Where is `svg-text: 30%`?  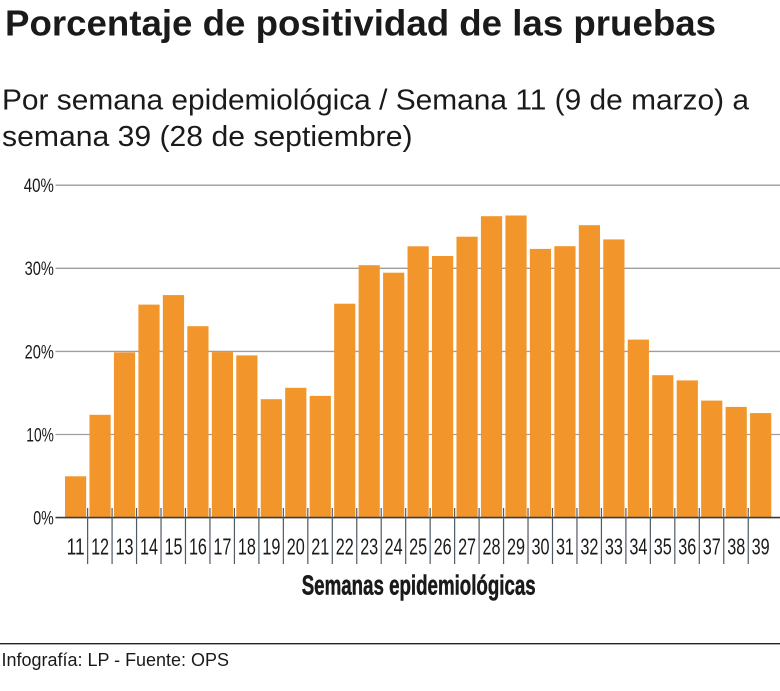
svg-text: 30% is located at coordinates (39, 269).